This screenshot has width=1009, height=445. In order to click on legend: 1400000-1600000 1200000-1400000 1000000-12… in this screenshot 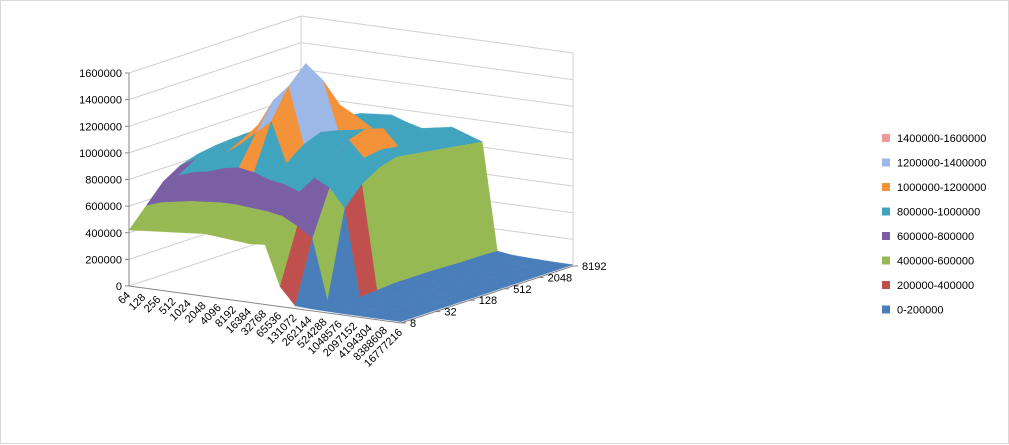, I will do `click(934, 225)`.